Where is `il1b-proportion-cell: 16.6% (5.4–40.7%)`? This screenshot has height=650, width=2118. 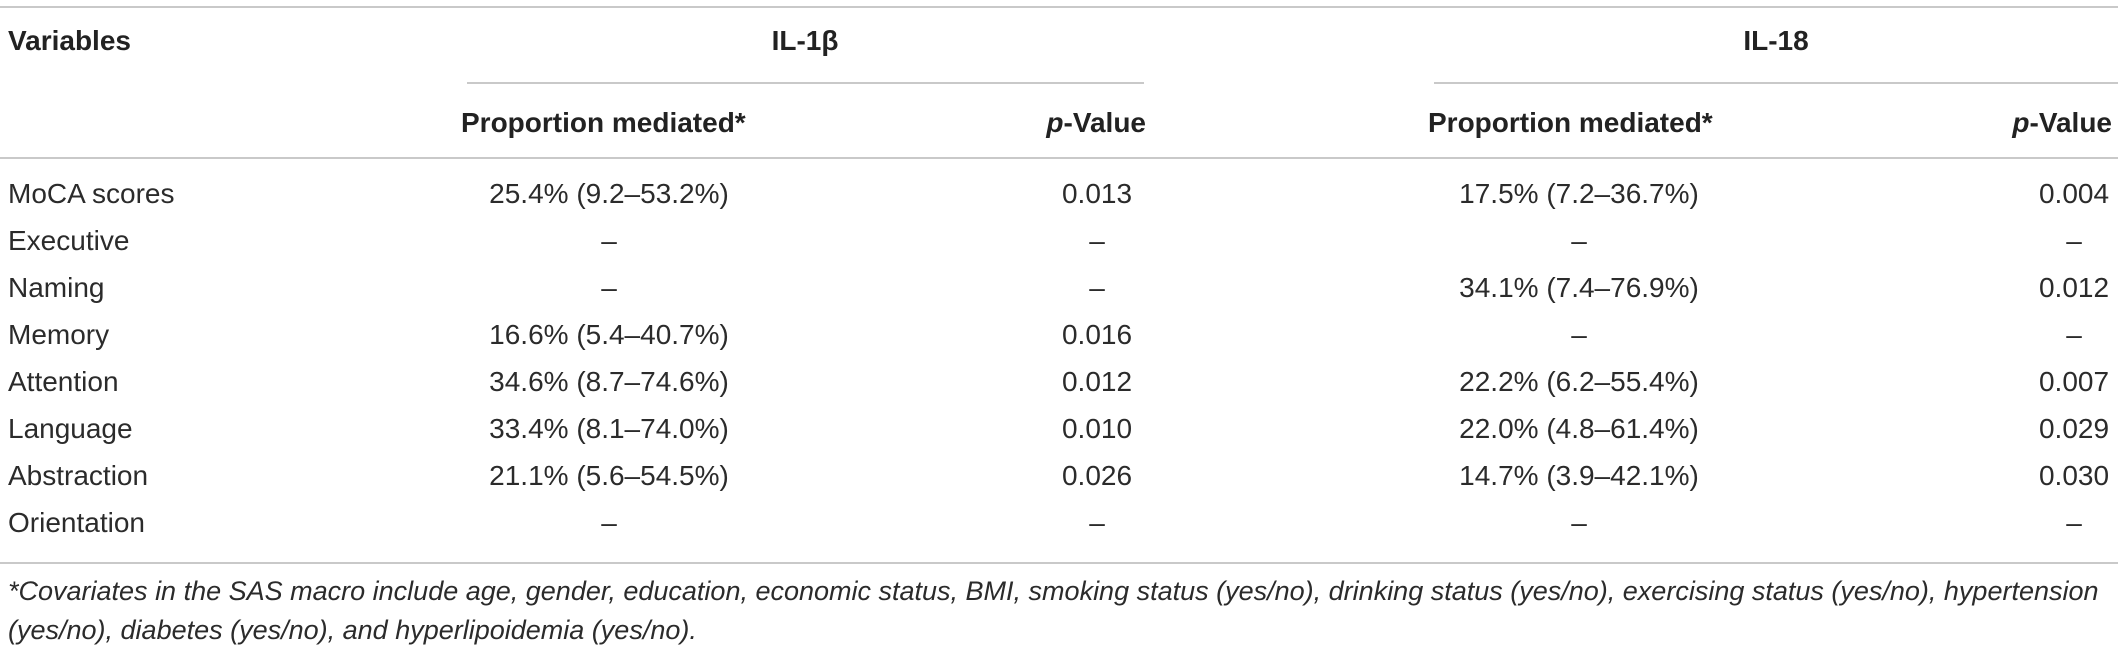
il1b-proportion-cell: 16.6% (5.4–40.7%) is located at coordinates (609, 334).